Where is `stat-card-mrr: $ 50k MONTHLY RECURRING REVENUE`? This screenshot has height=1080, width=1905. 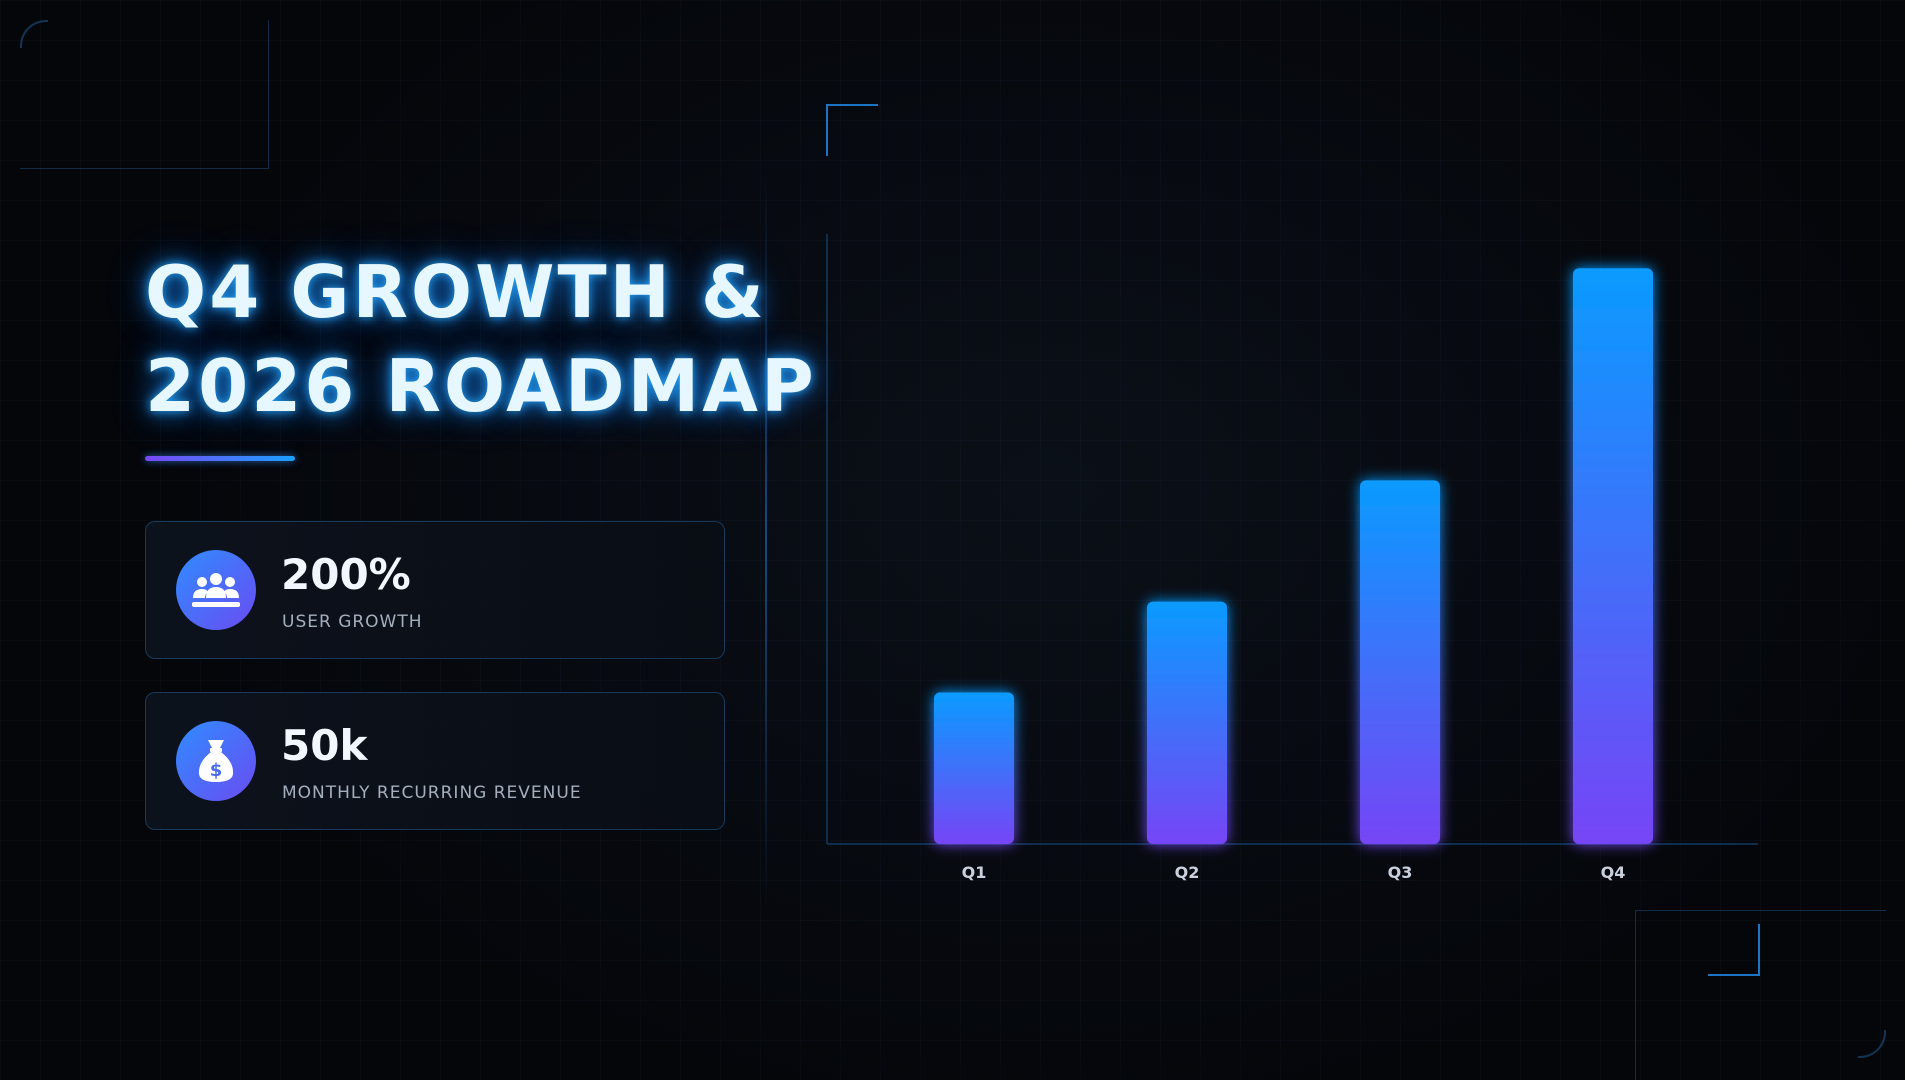 stat-card-mrr: $ 50k MONTHLY RECURRING REVENUE is located at coordinates (435, 761).